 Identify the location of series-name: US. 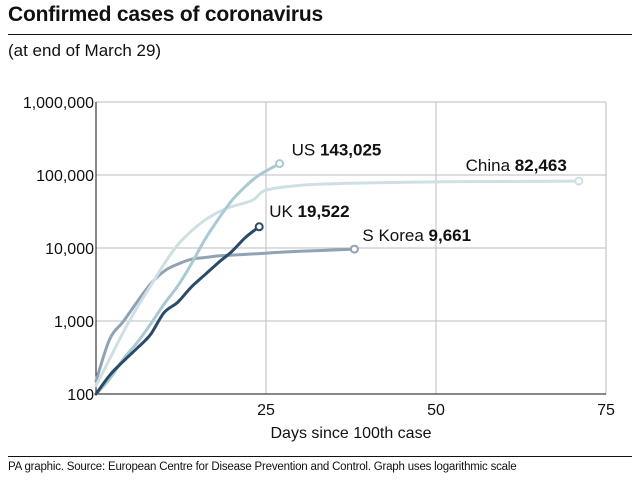
(306, 150).